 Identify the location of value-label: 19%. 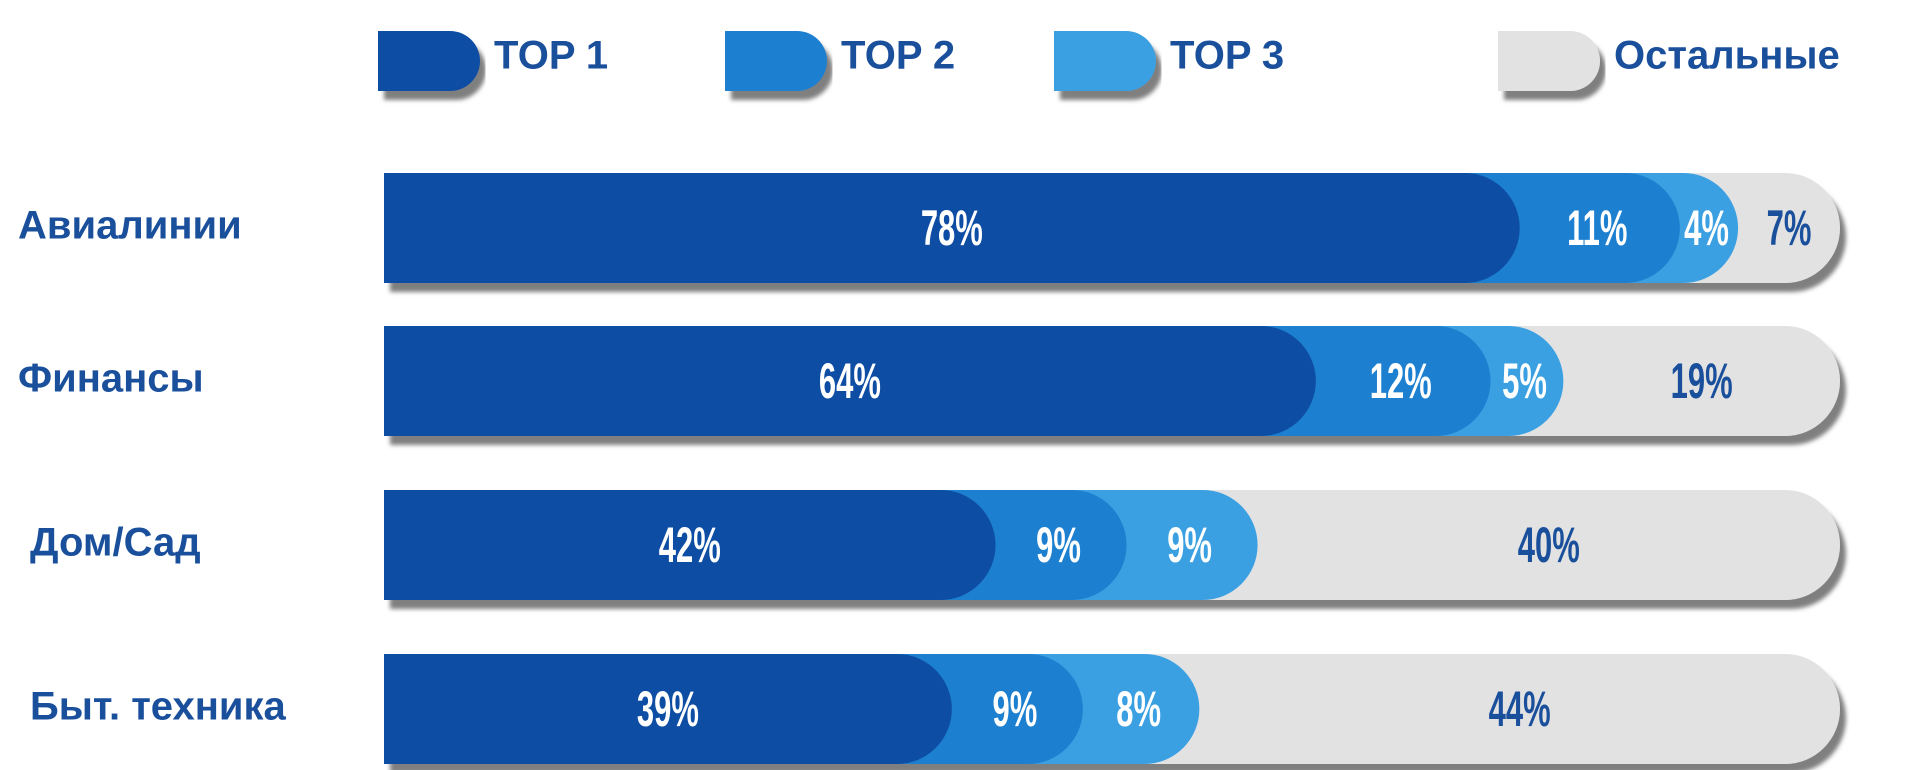
(1702, 381).